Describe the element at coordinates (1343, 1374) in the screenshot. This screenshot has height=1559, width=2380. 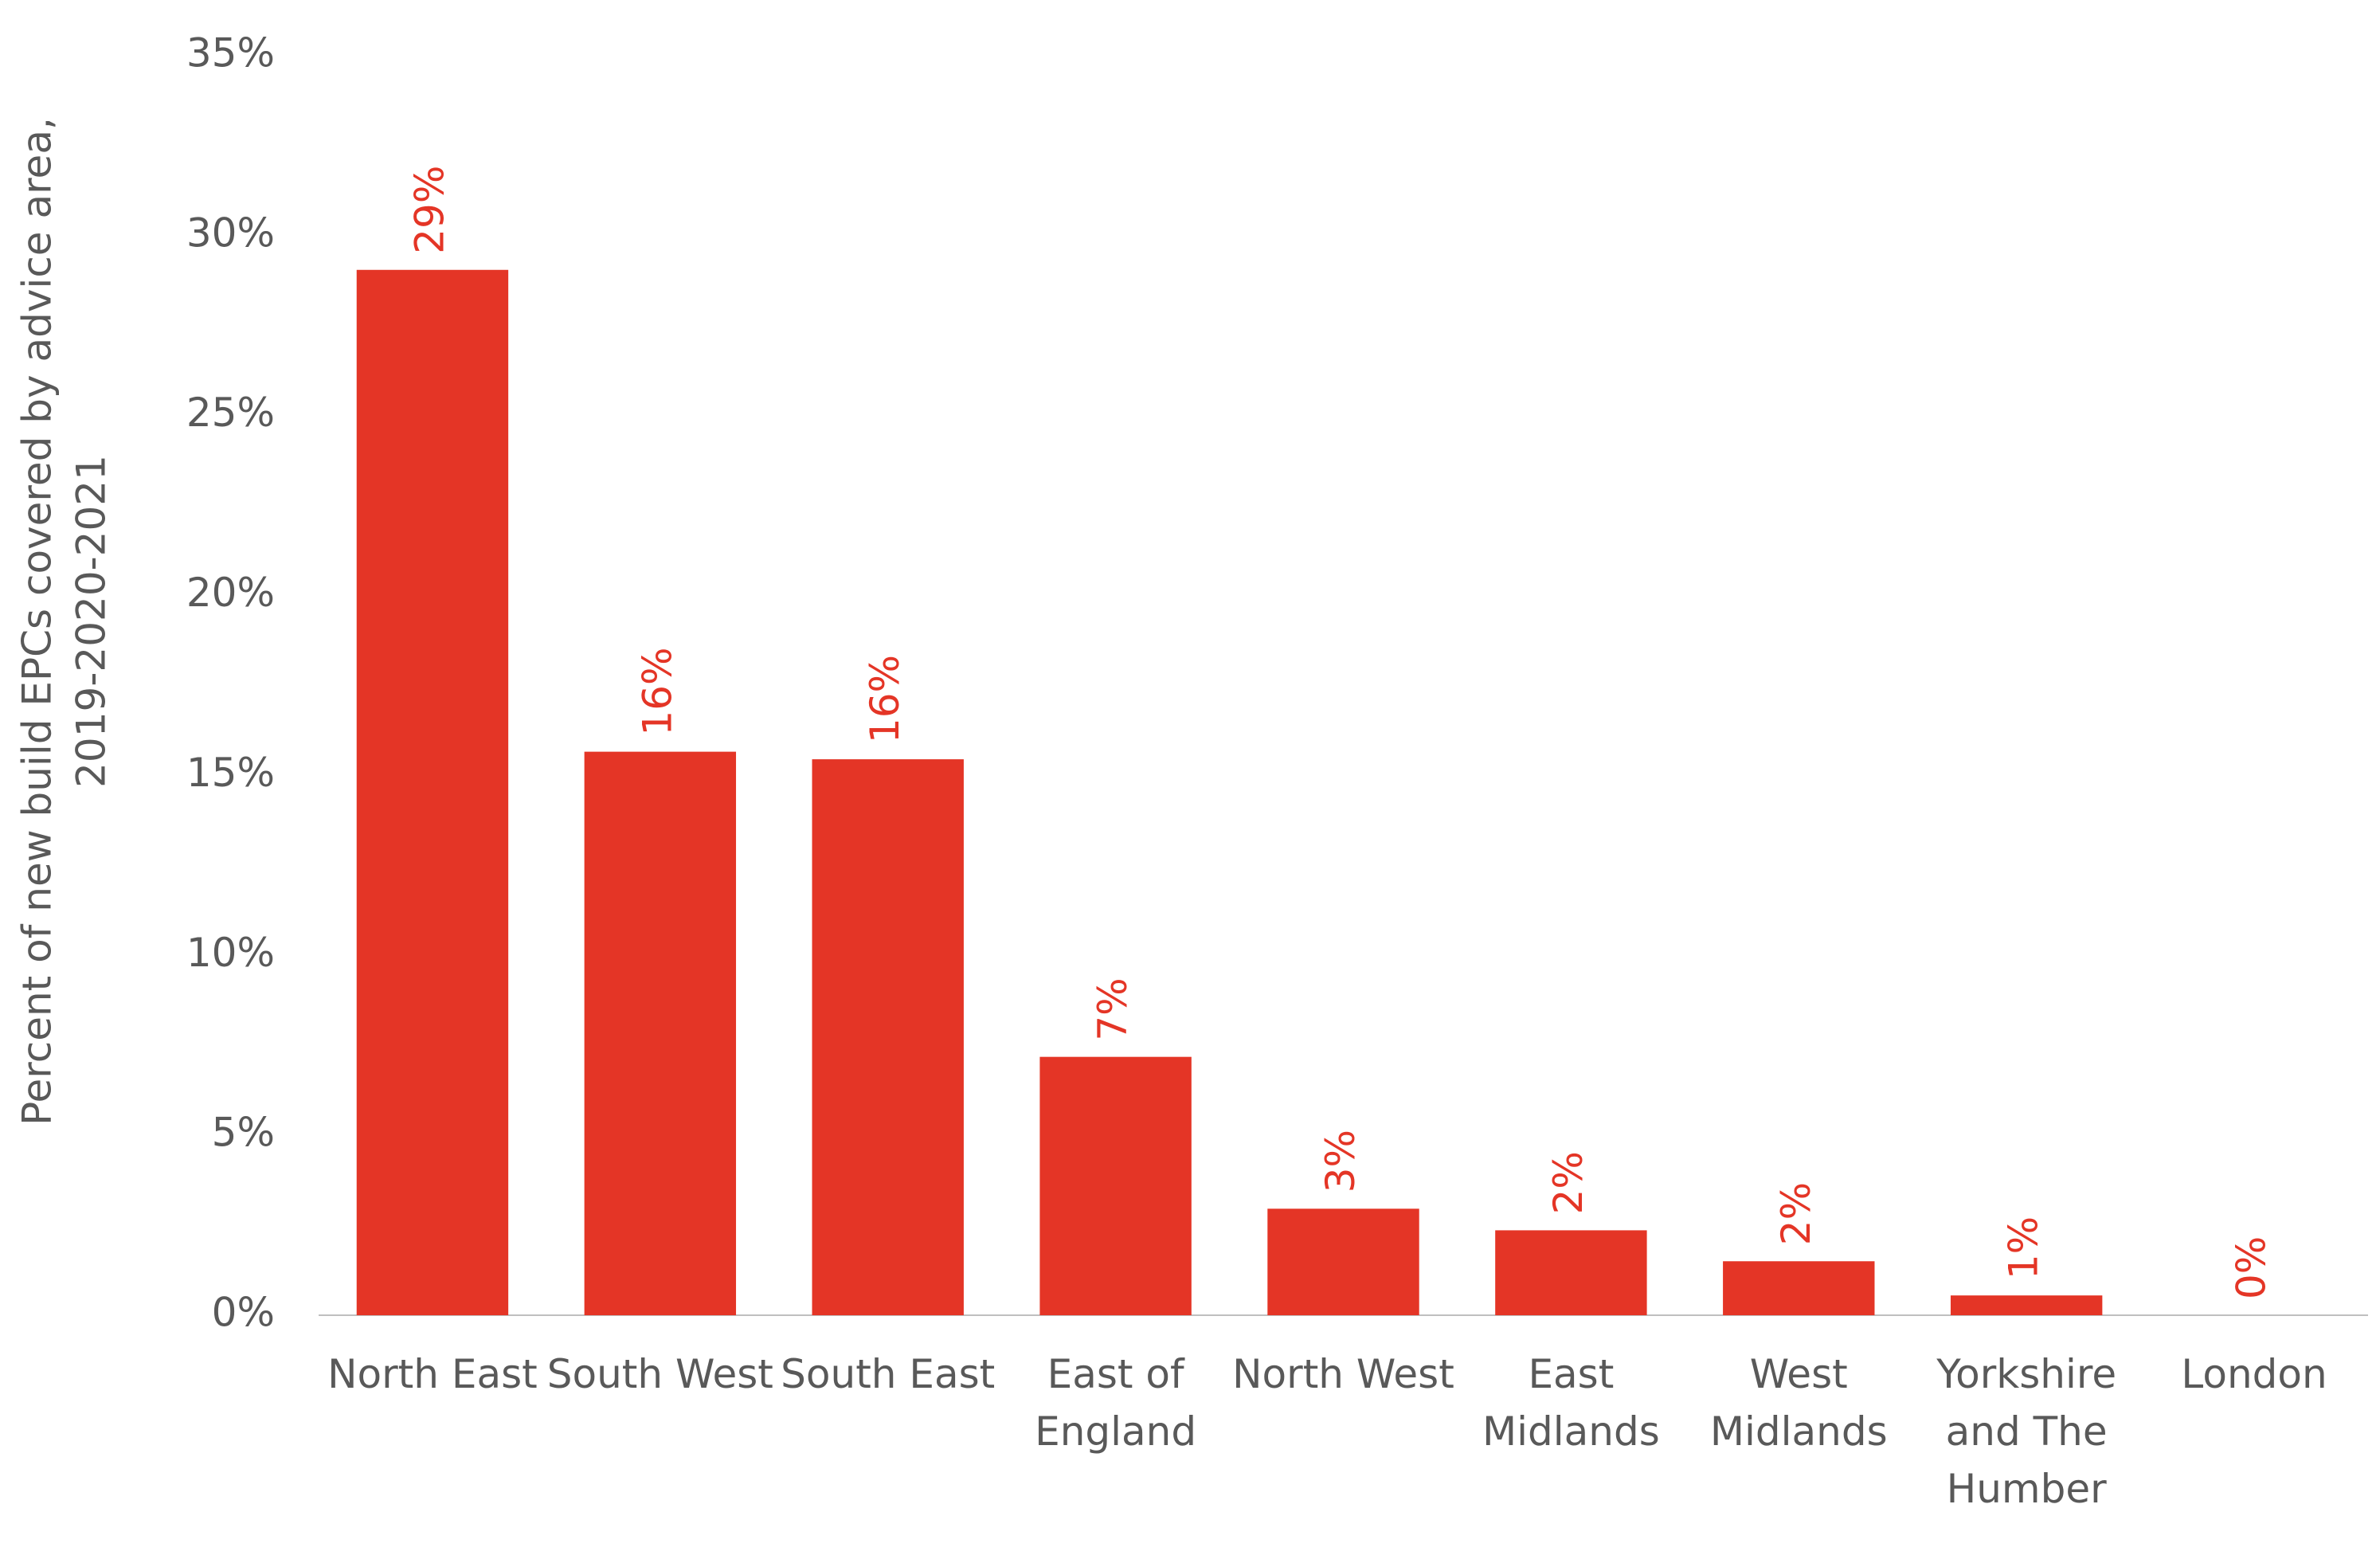
I see `x-tick-label: North West` at that location.